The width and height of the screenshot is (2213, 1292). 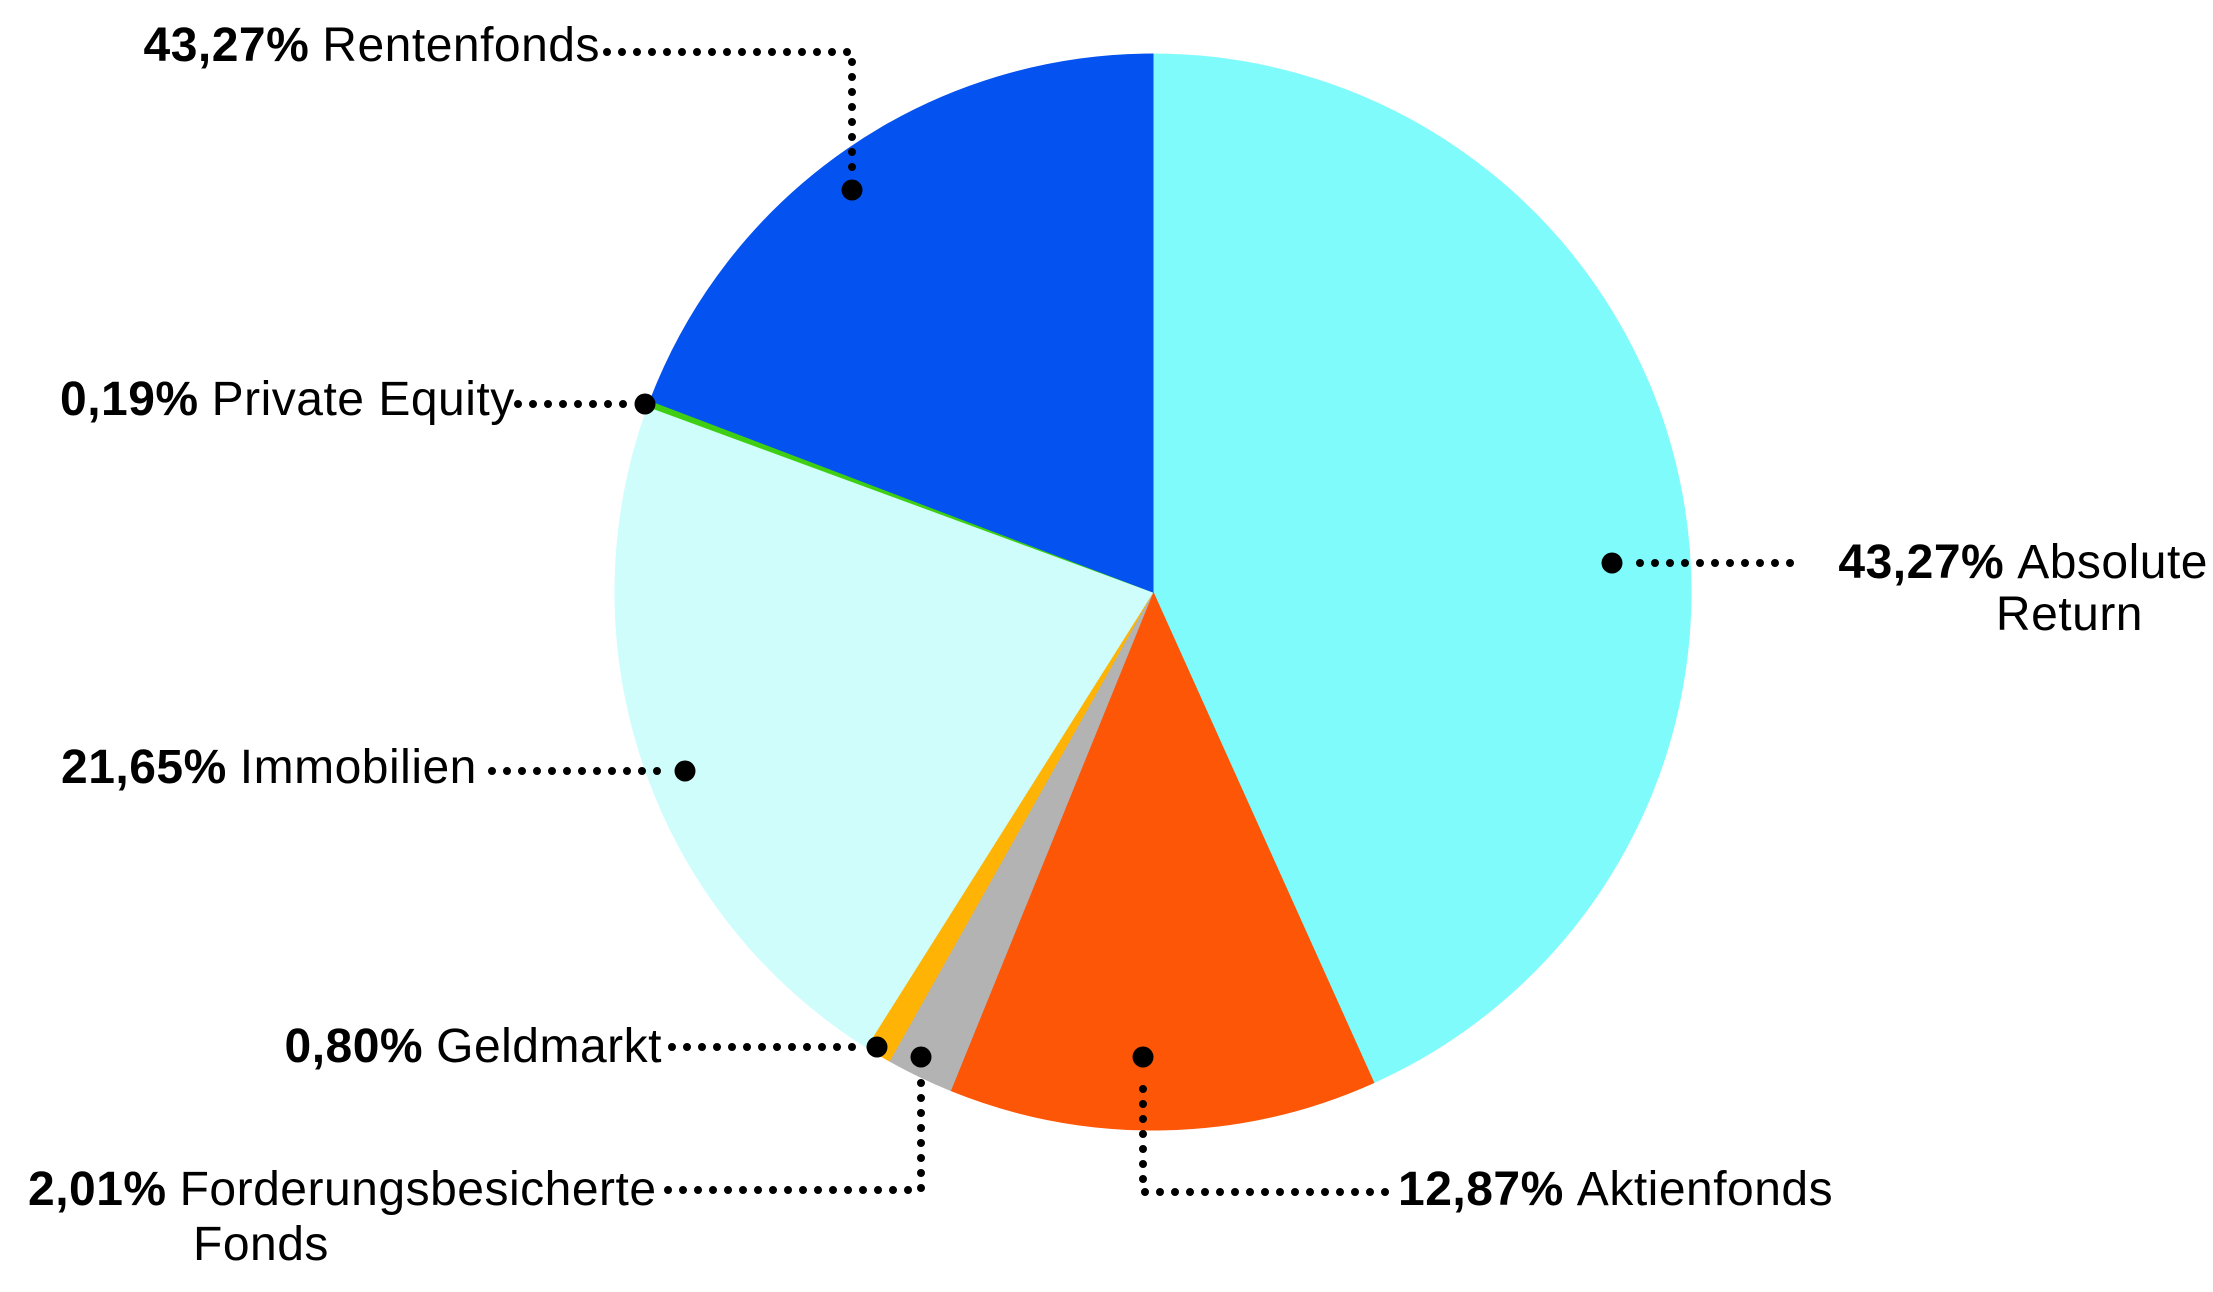 I want to click on slice-name-continued: Return, so click(x=2069, y=614).